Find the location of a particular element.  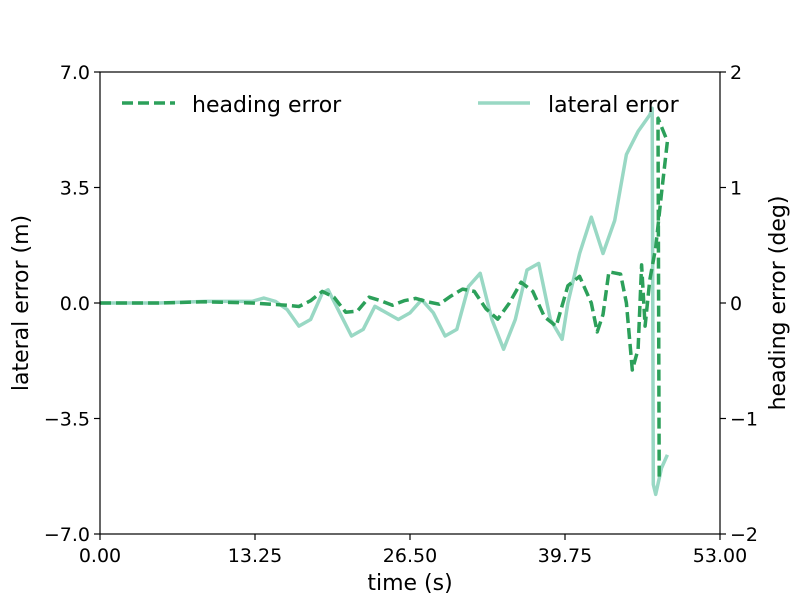

x-tick-label: 13.25 is located at coordinates (255, 556).